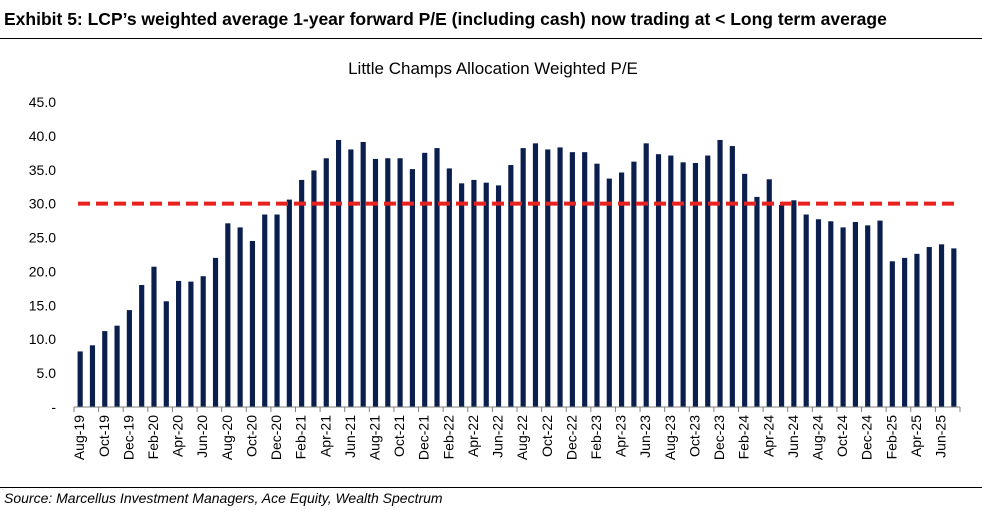  What do you see at coordinates (53, 407) in the screenshot?
I see `y-tick-label: -` at bounding box center [53, 407].